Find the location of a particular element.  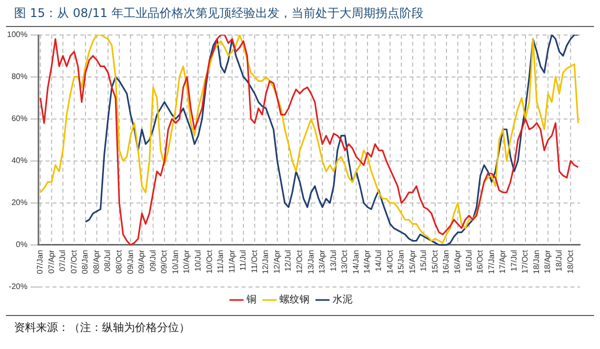

x-tick-label: 18/Jul is located at coordinates (559, 261).